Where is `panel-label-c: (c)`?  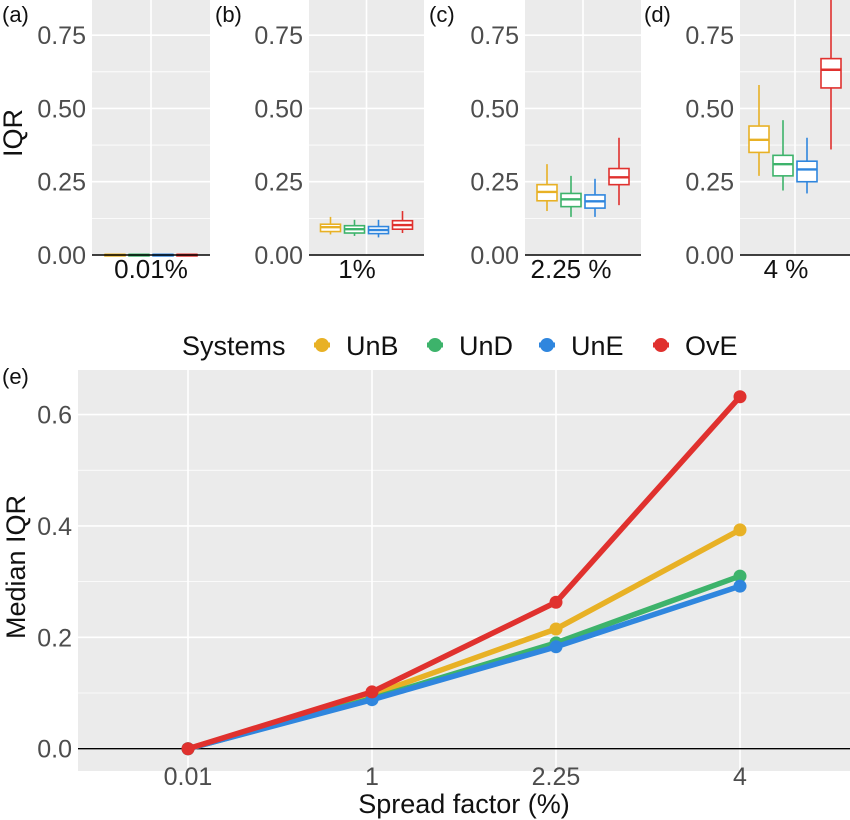 panel-label-c: (c) is located at coordinates (442, 14).